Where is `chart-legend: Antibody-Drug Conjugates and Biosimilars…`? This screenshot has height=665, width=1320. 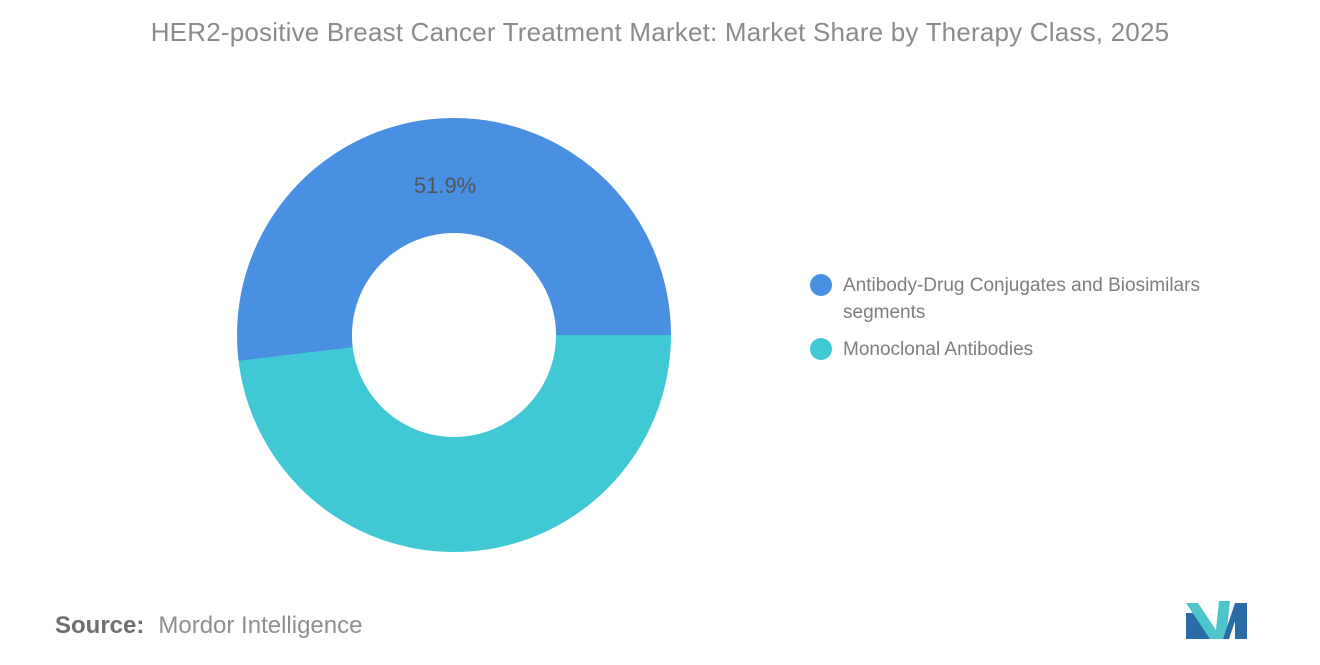
chart-legend: Antibody-Drug Conjugates and Biosimilars… is located at coordinates (1050, 317).